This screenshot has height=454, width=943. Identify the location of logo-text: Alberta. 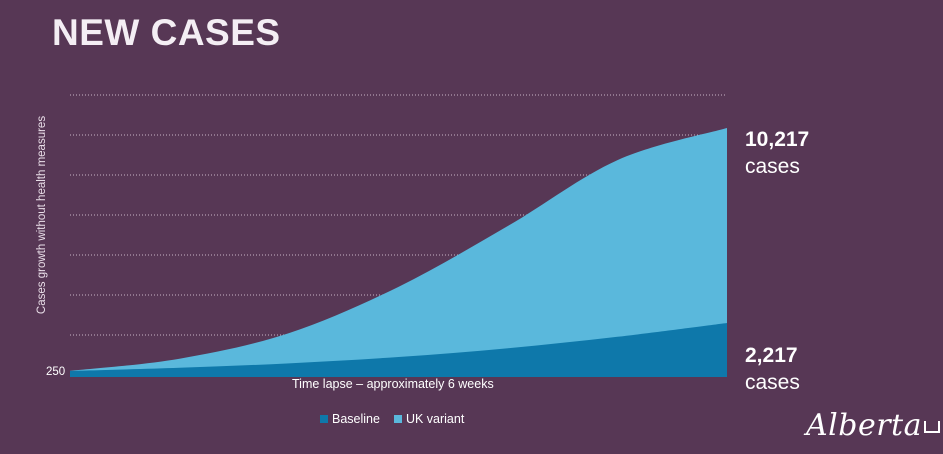
(864, 425).